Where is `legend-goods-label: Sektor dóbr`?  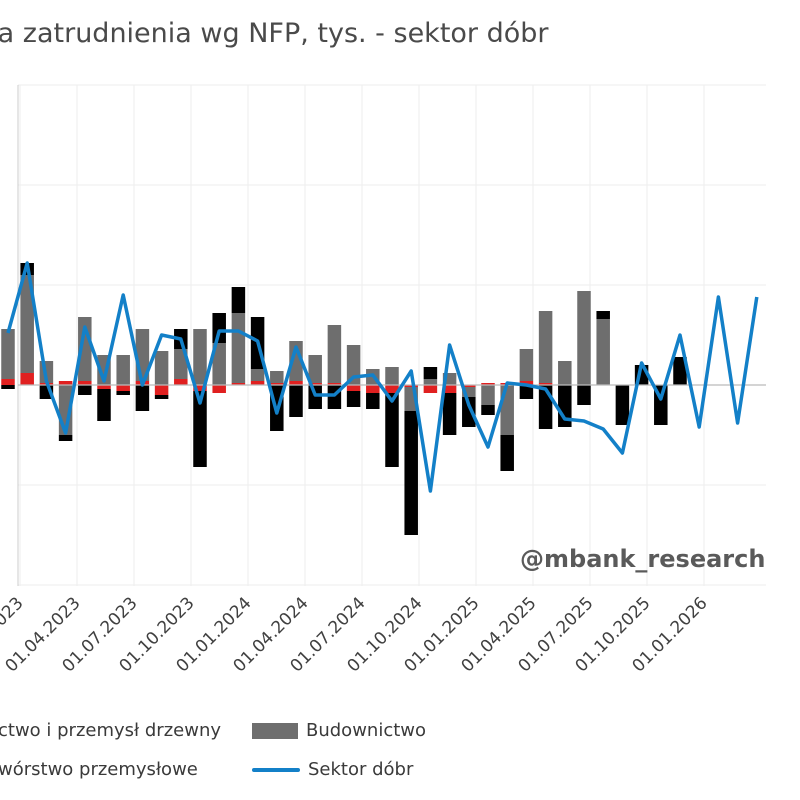 legend-goods-label: Sektor dóbr is located at coordinates (361, 769).